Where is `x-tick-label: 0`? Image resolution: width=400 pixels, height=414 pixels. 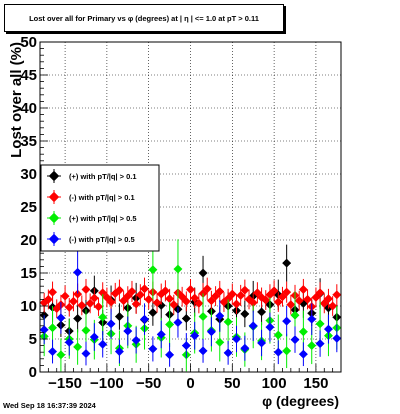 x-tick-label: 0 is located at coordinates (190, 383).